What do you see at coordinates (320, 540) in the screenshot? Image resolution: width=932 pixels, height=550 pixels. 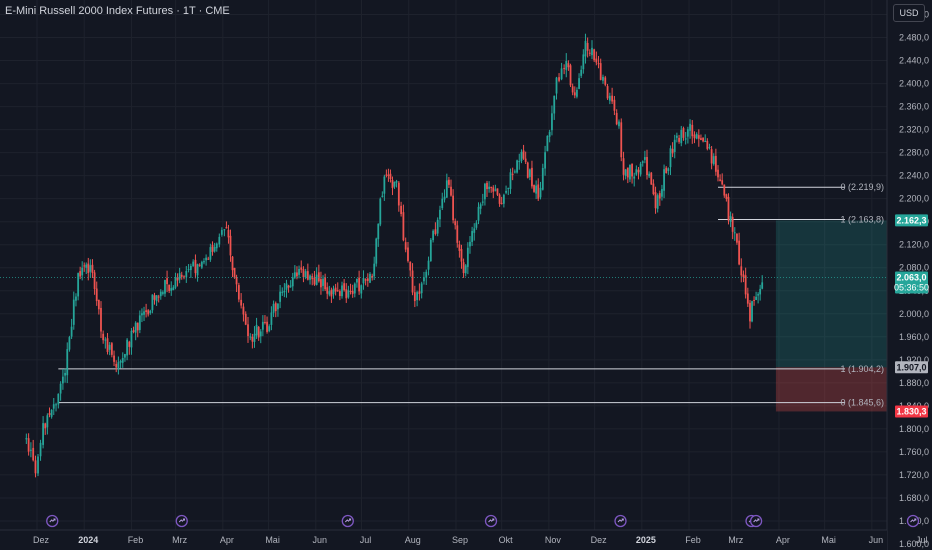 I see `time-tick-label: Jun` at bounding box center [320, 540].